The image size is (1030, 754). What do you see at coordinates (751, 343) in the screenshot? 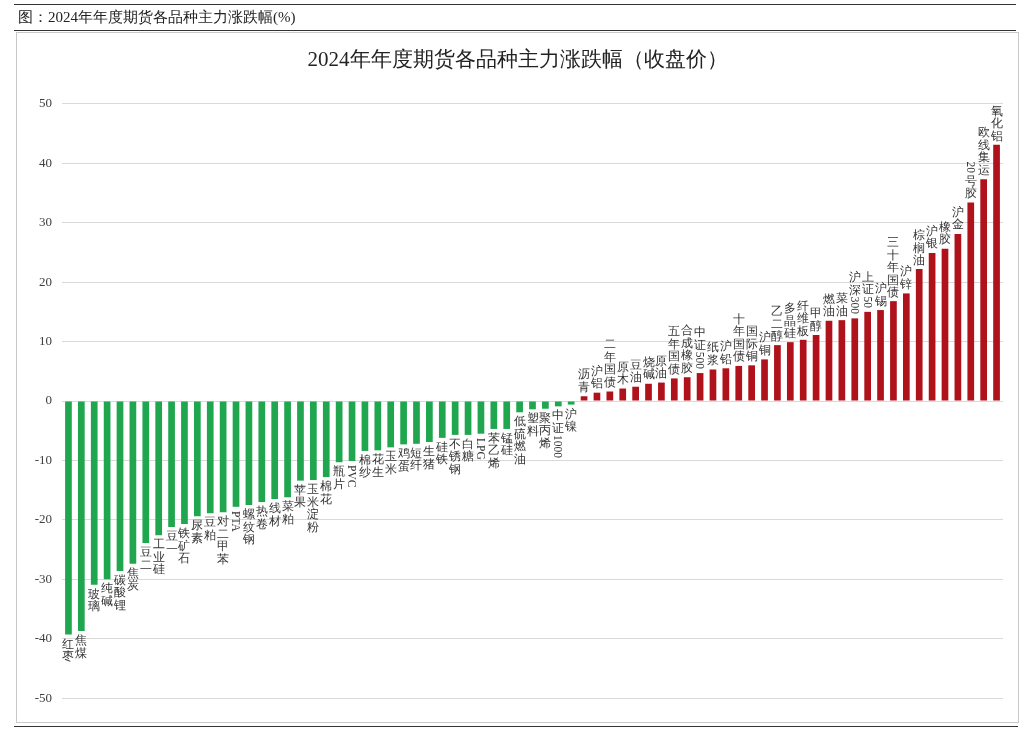
I see `x-tick-label: 国际铜` at bounding box center [751, 343].